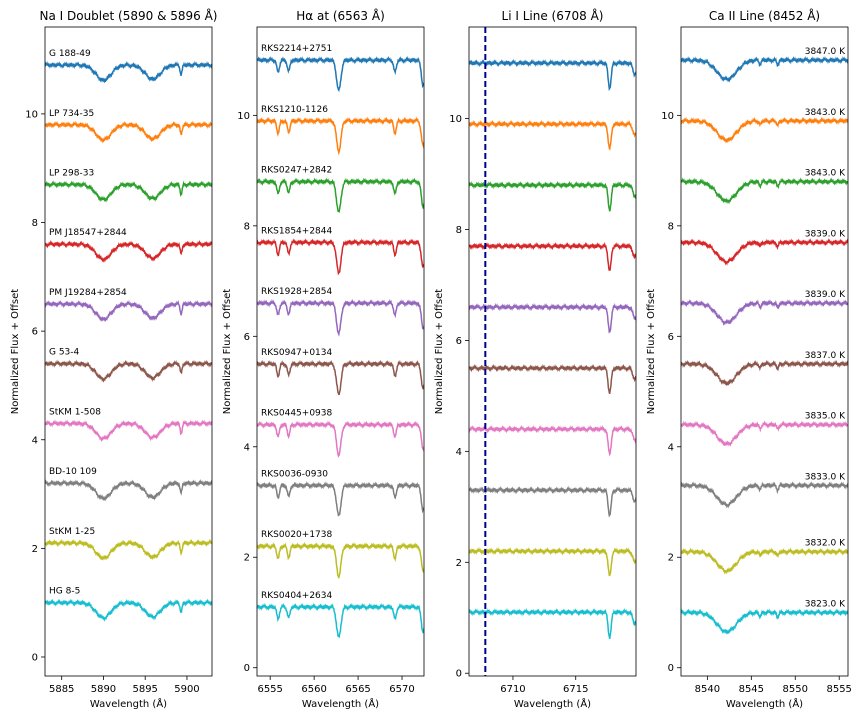 This screenshot has width=864, height=720. Describe the element at coordinates (73, 472) in the screenshot. I see `series-label: BD-10 109` at that location.